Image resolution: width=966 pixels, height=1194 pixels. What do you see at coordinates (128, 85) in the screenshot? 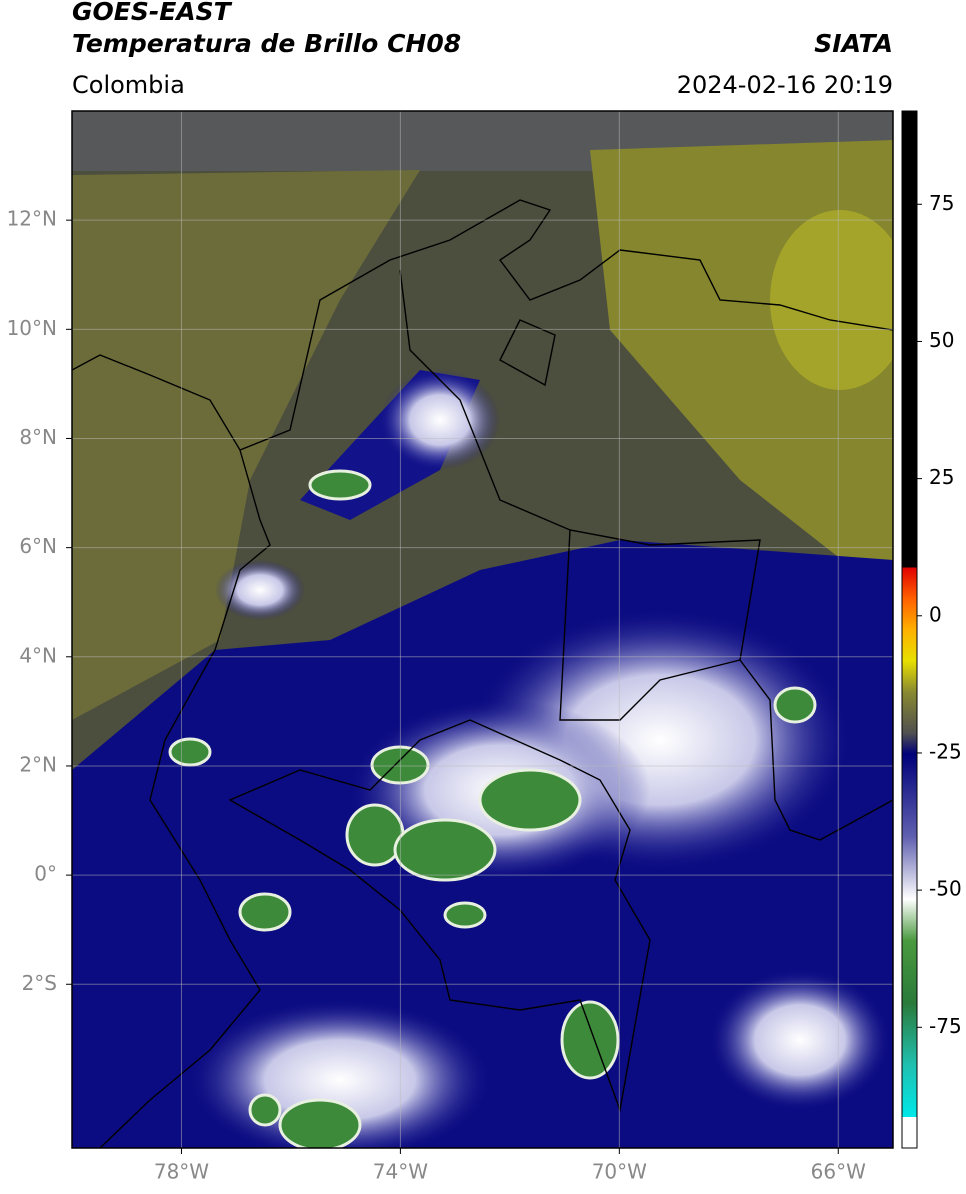
I see `region: Colombia` at bounding box center [128, 85].